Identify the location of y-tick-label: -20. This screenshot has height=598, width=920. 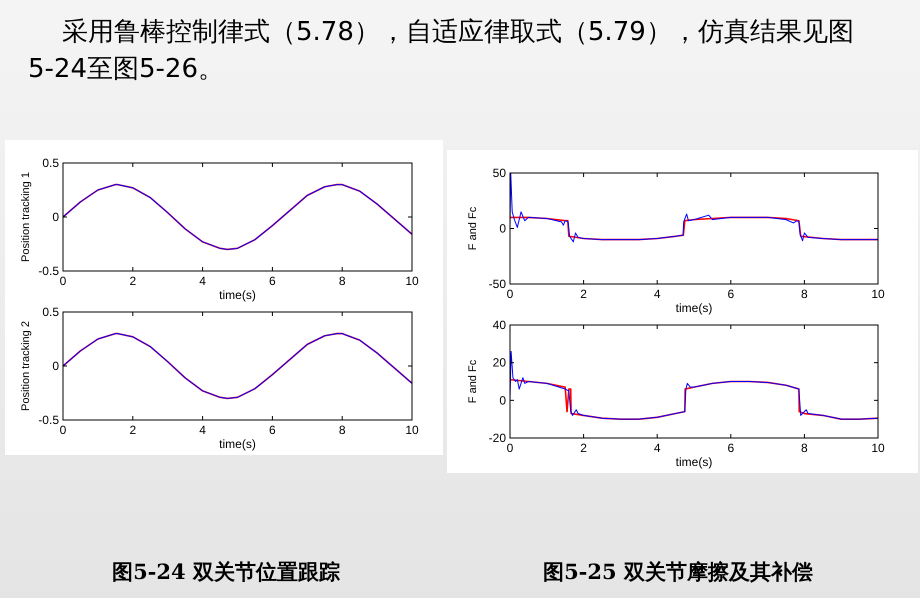
(497, 438).